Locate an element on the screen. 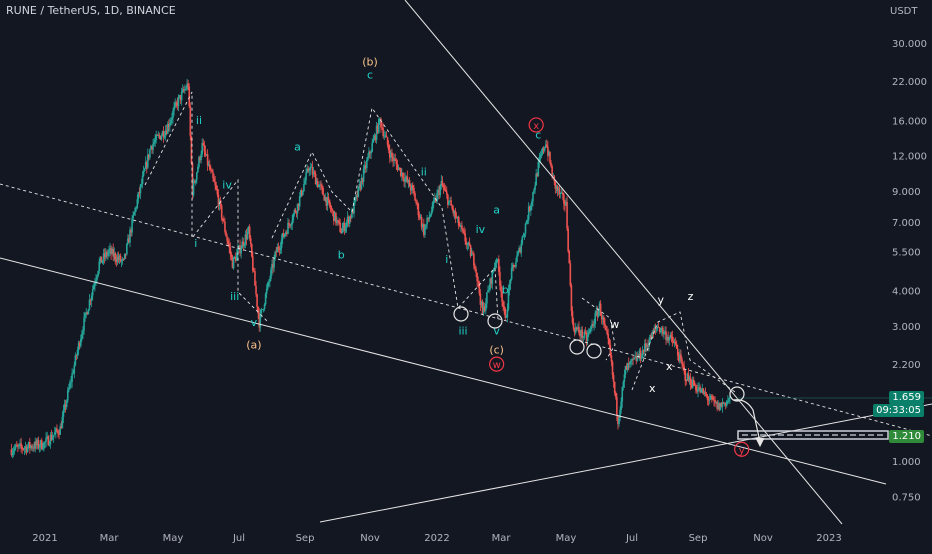  wave-label: y is located at coordinates (660, 300).